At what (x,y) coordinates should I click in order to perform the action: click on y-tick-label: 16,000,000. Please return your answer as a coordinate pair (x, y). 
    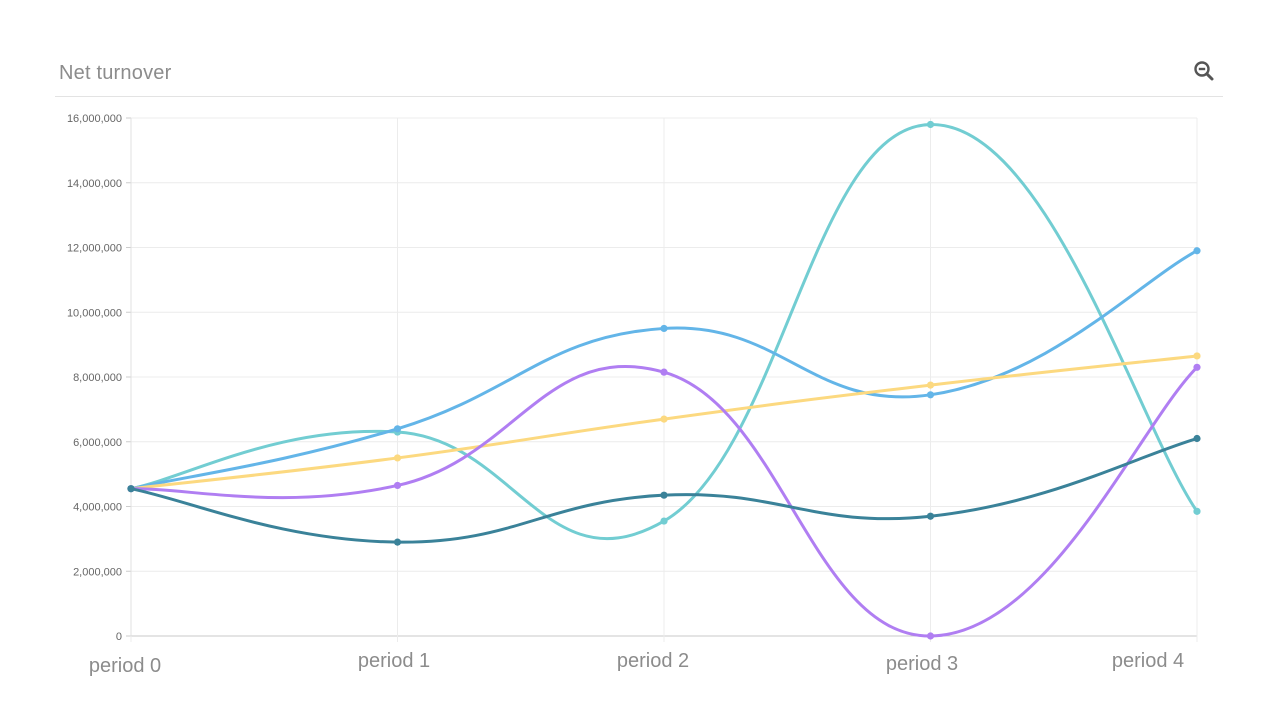
    Looking at the image, I should click on (94, 119).